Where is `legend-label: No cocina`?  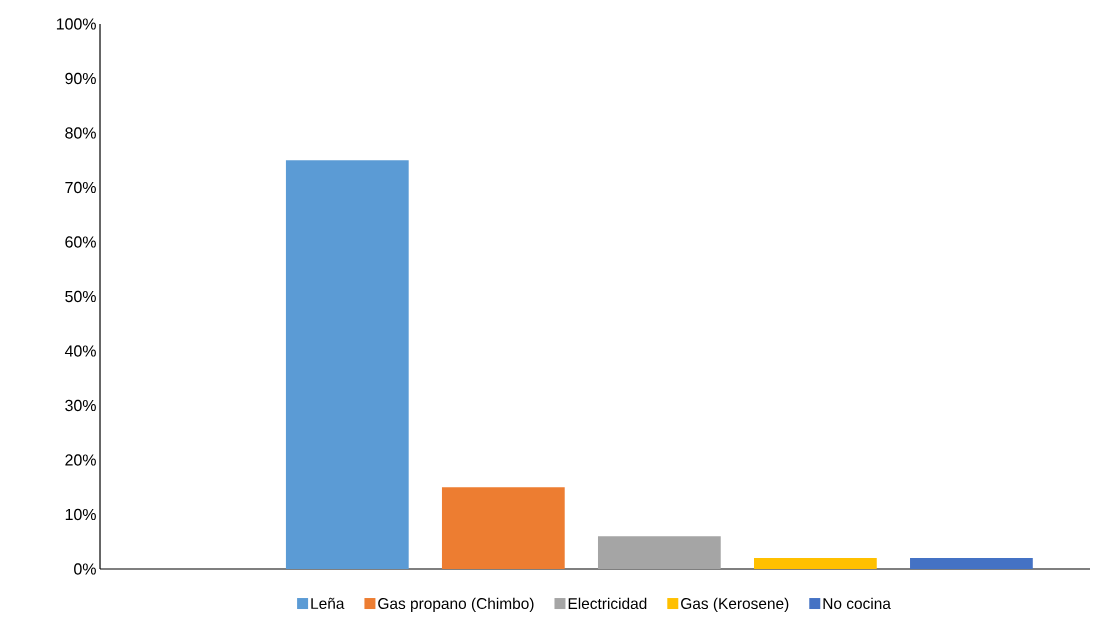
legend-label: No cocina is located at coordinates (857, 603).